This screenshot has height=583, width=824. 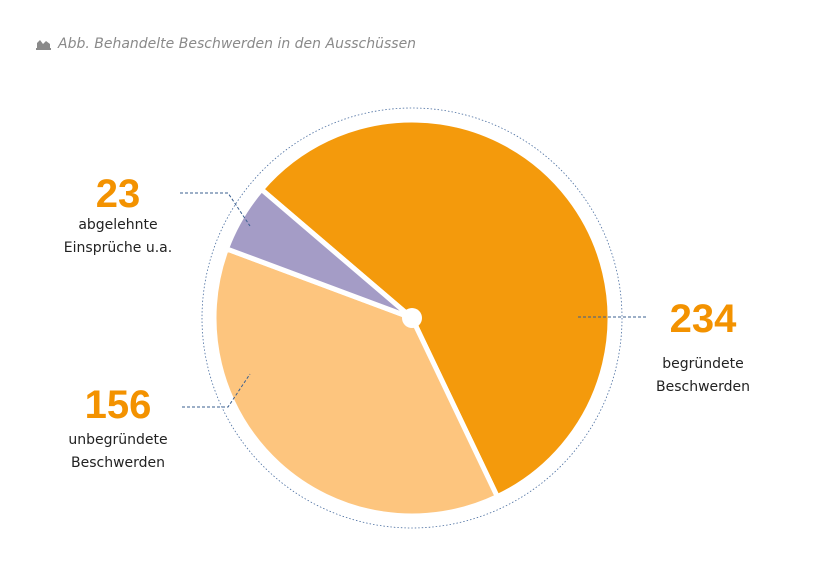 I want to click on category-label: abgelehnte Einsprüche u.a., so click(x=118, y=236).